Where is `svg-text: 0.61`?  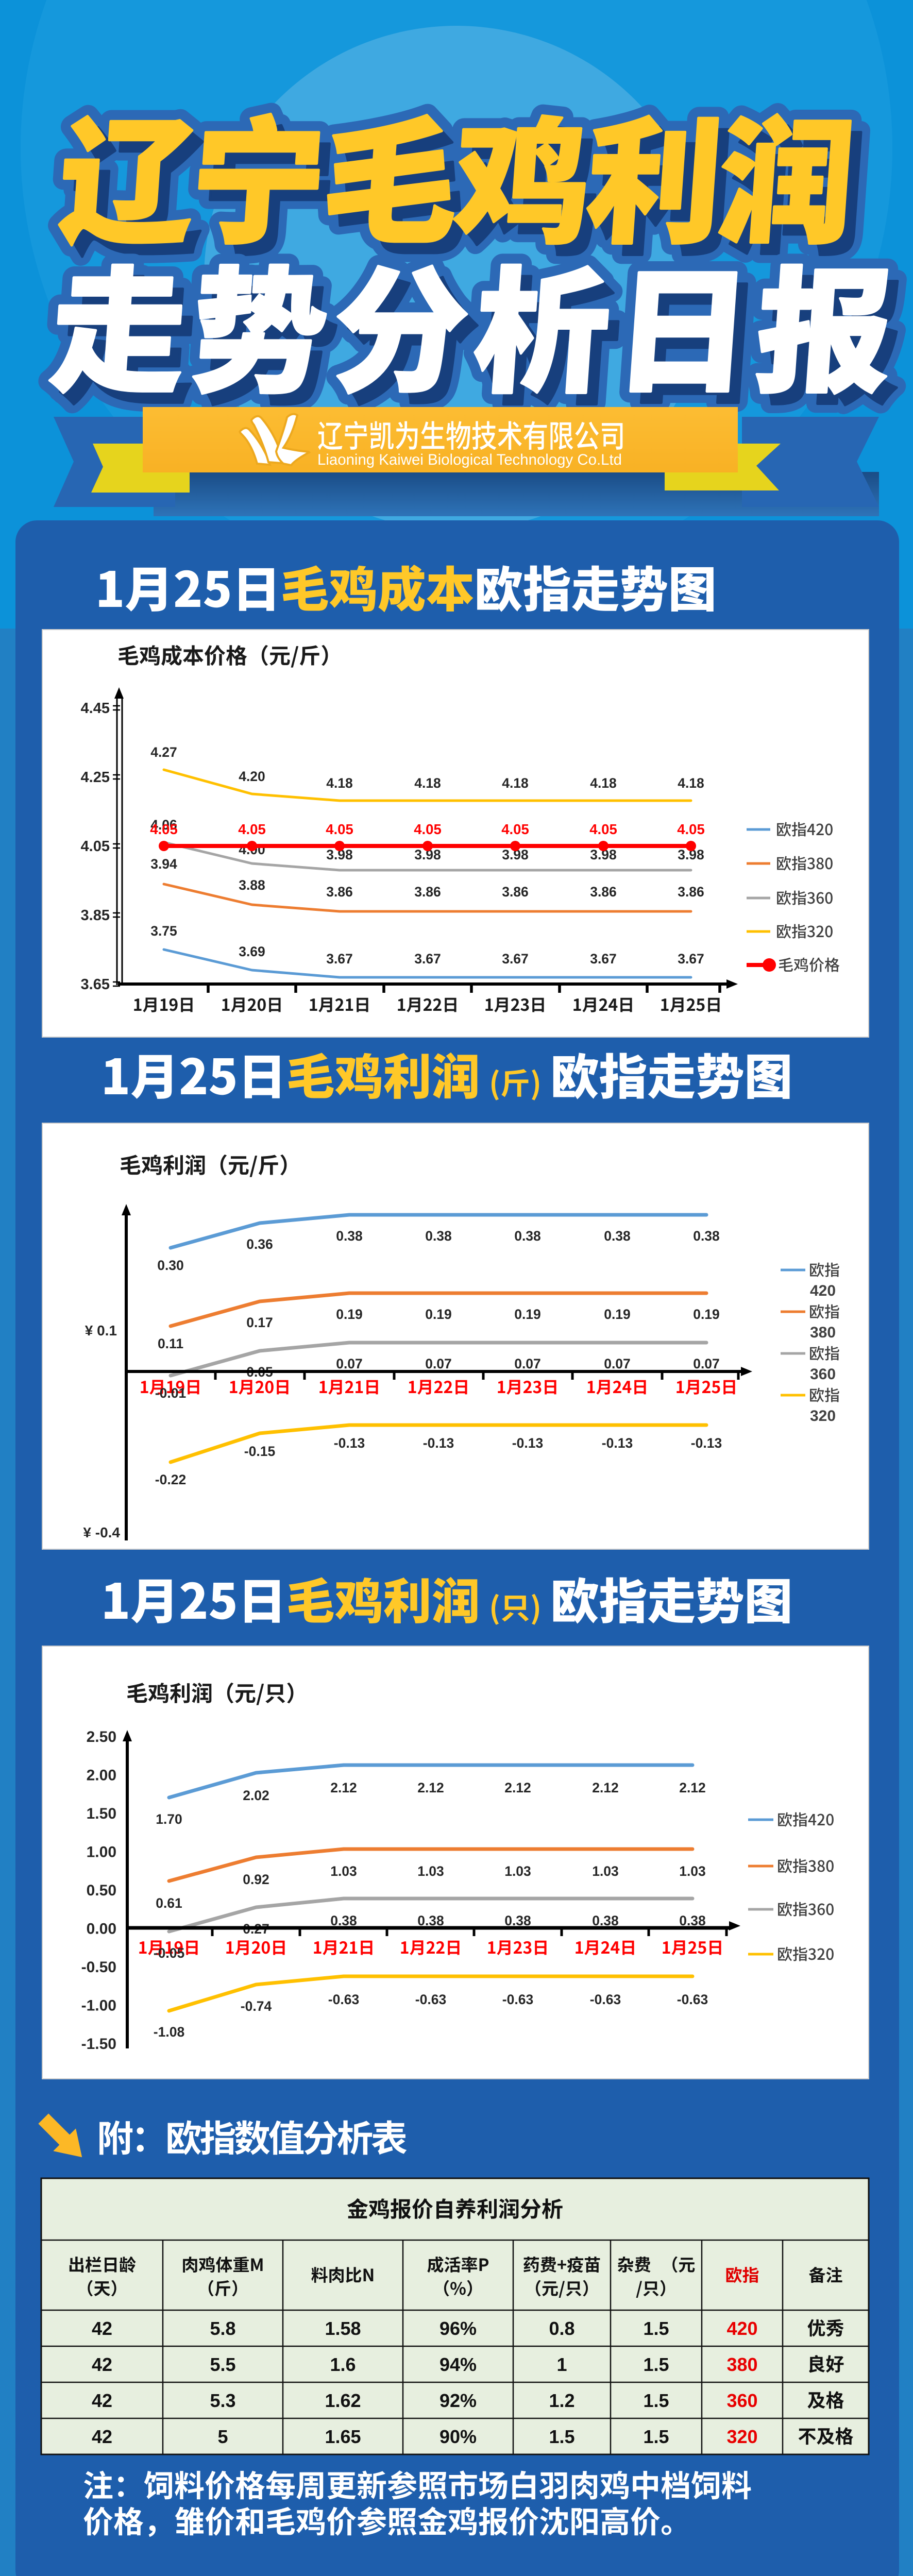 svg-text: 0.61 is located at coordinates (169, 1903).